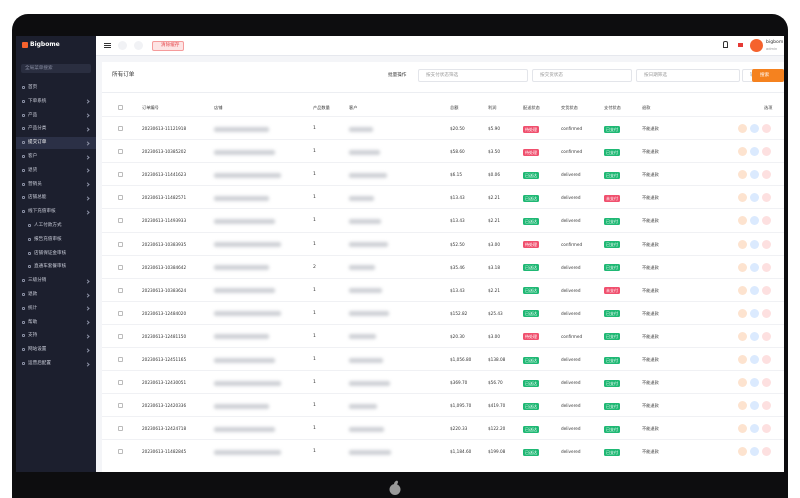  Describe the element at coordinates (168, 46) in the screenshot. I see `clear-cache-btn` at that location.